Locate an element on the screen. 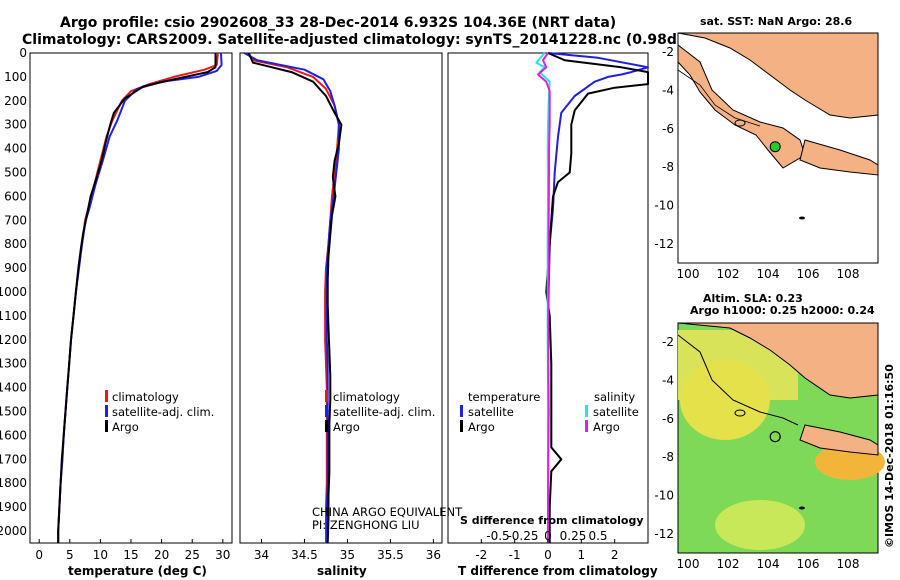  christmas-island-alt is located at coordinates (802, 508).